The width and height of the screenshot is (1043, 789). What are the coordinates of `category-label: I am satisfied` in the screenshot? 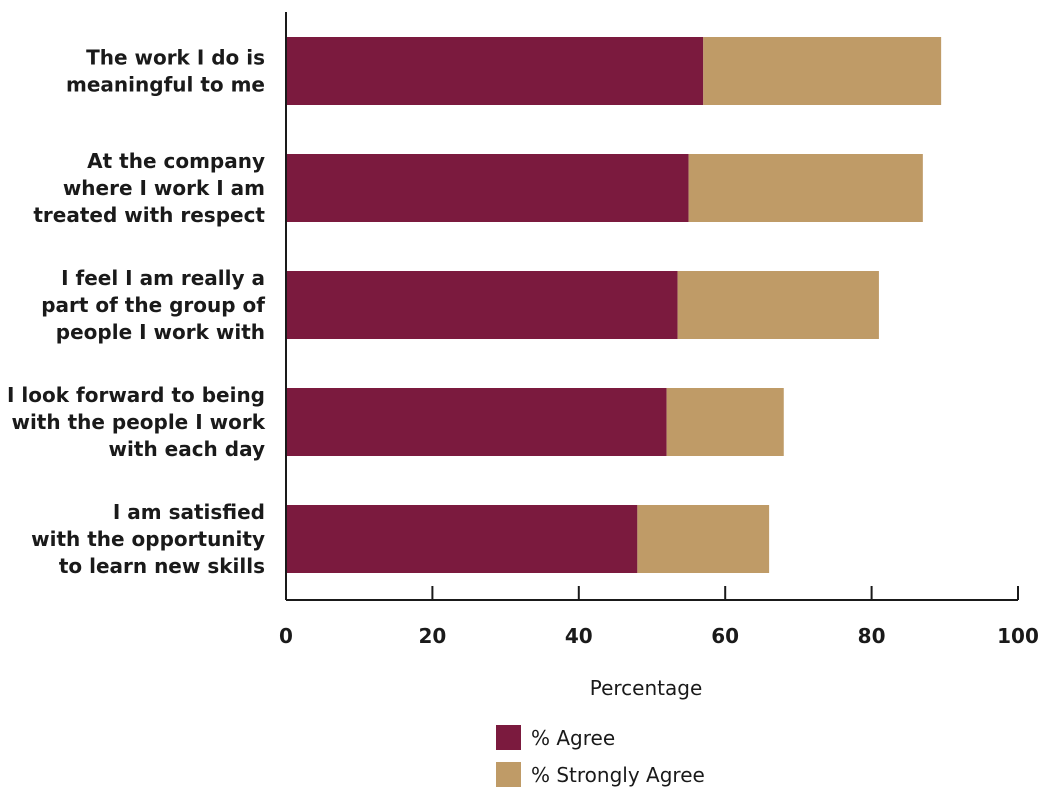 It's located at (189, 512).